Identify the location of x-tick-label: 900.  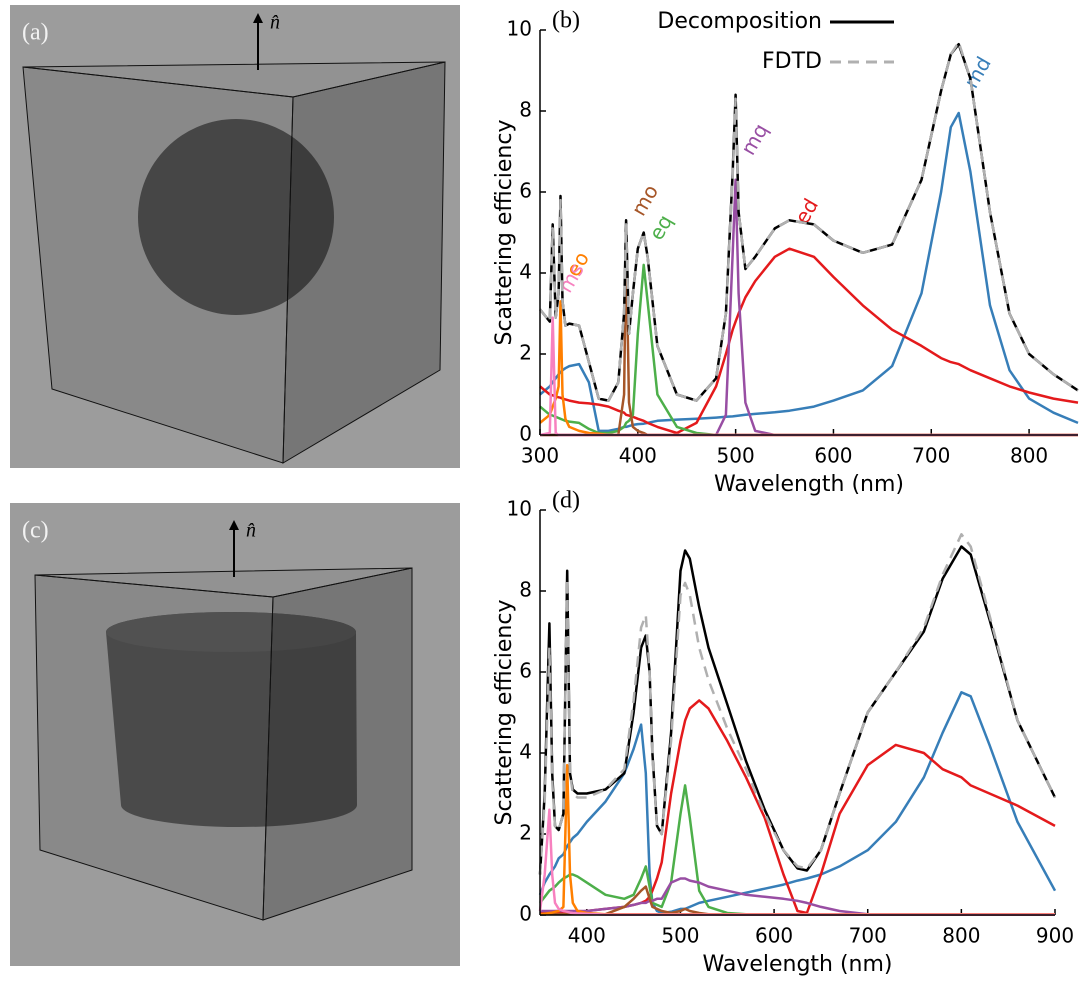
(1055, 936).